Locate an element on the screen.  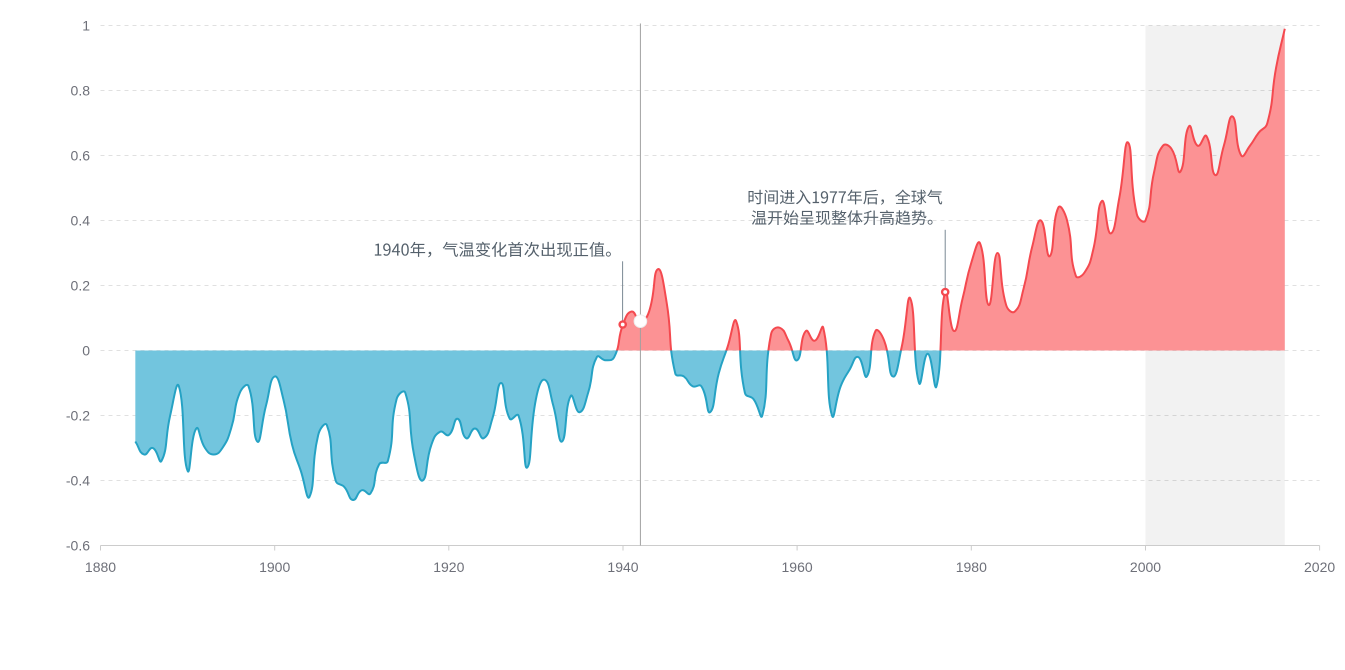
svg-text: 0.4 is located at coordinates (81, 221).